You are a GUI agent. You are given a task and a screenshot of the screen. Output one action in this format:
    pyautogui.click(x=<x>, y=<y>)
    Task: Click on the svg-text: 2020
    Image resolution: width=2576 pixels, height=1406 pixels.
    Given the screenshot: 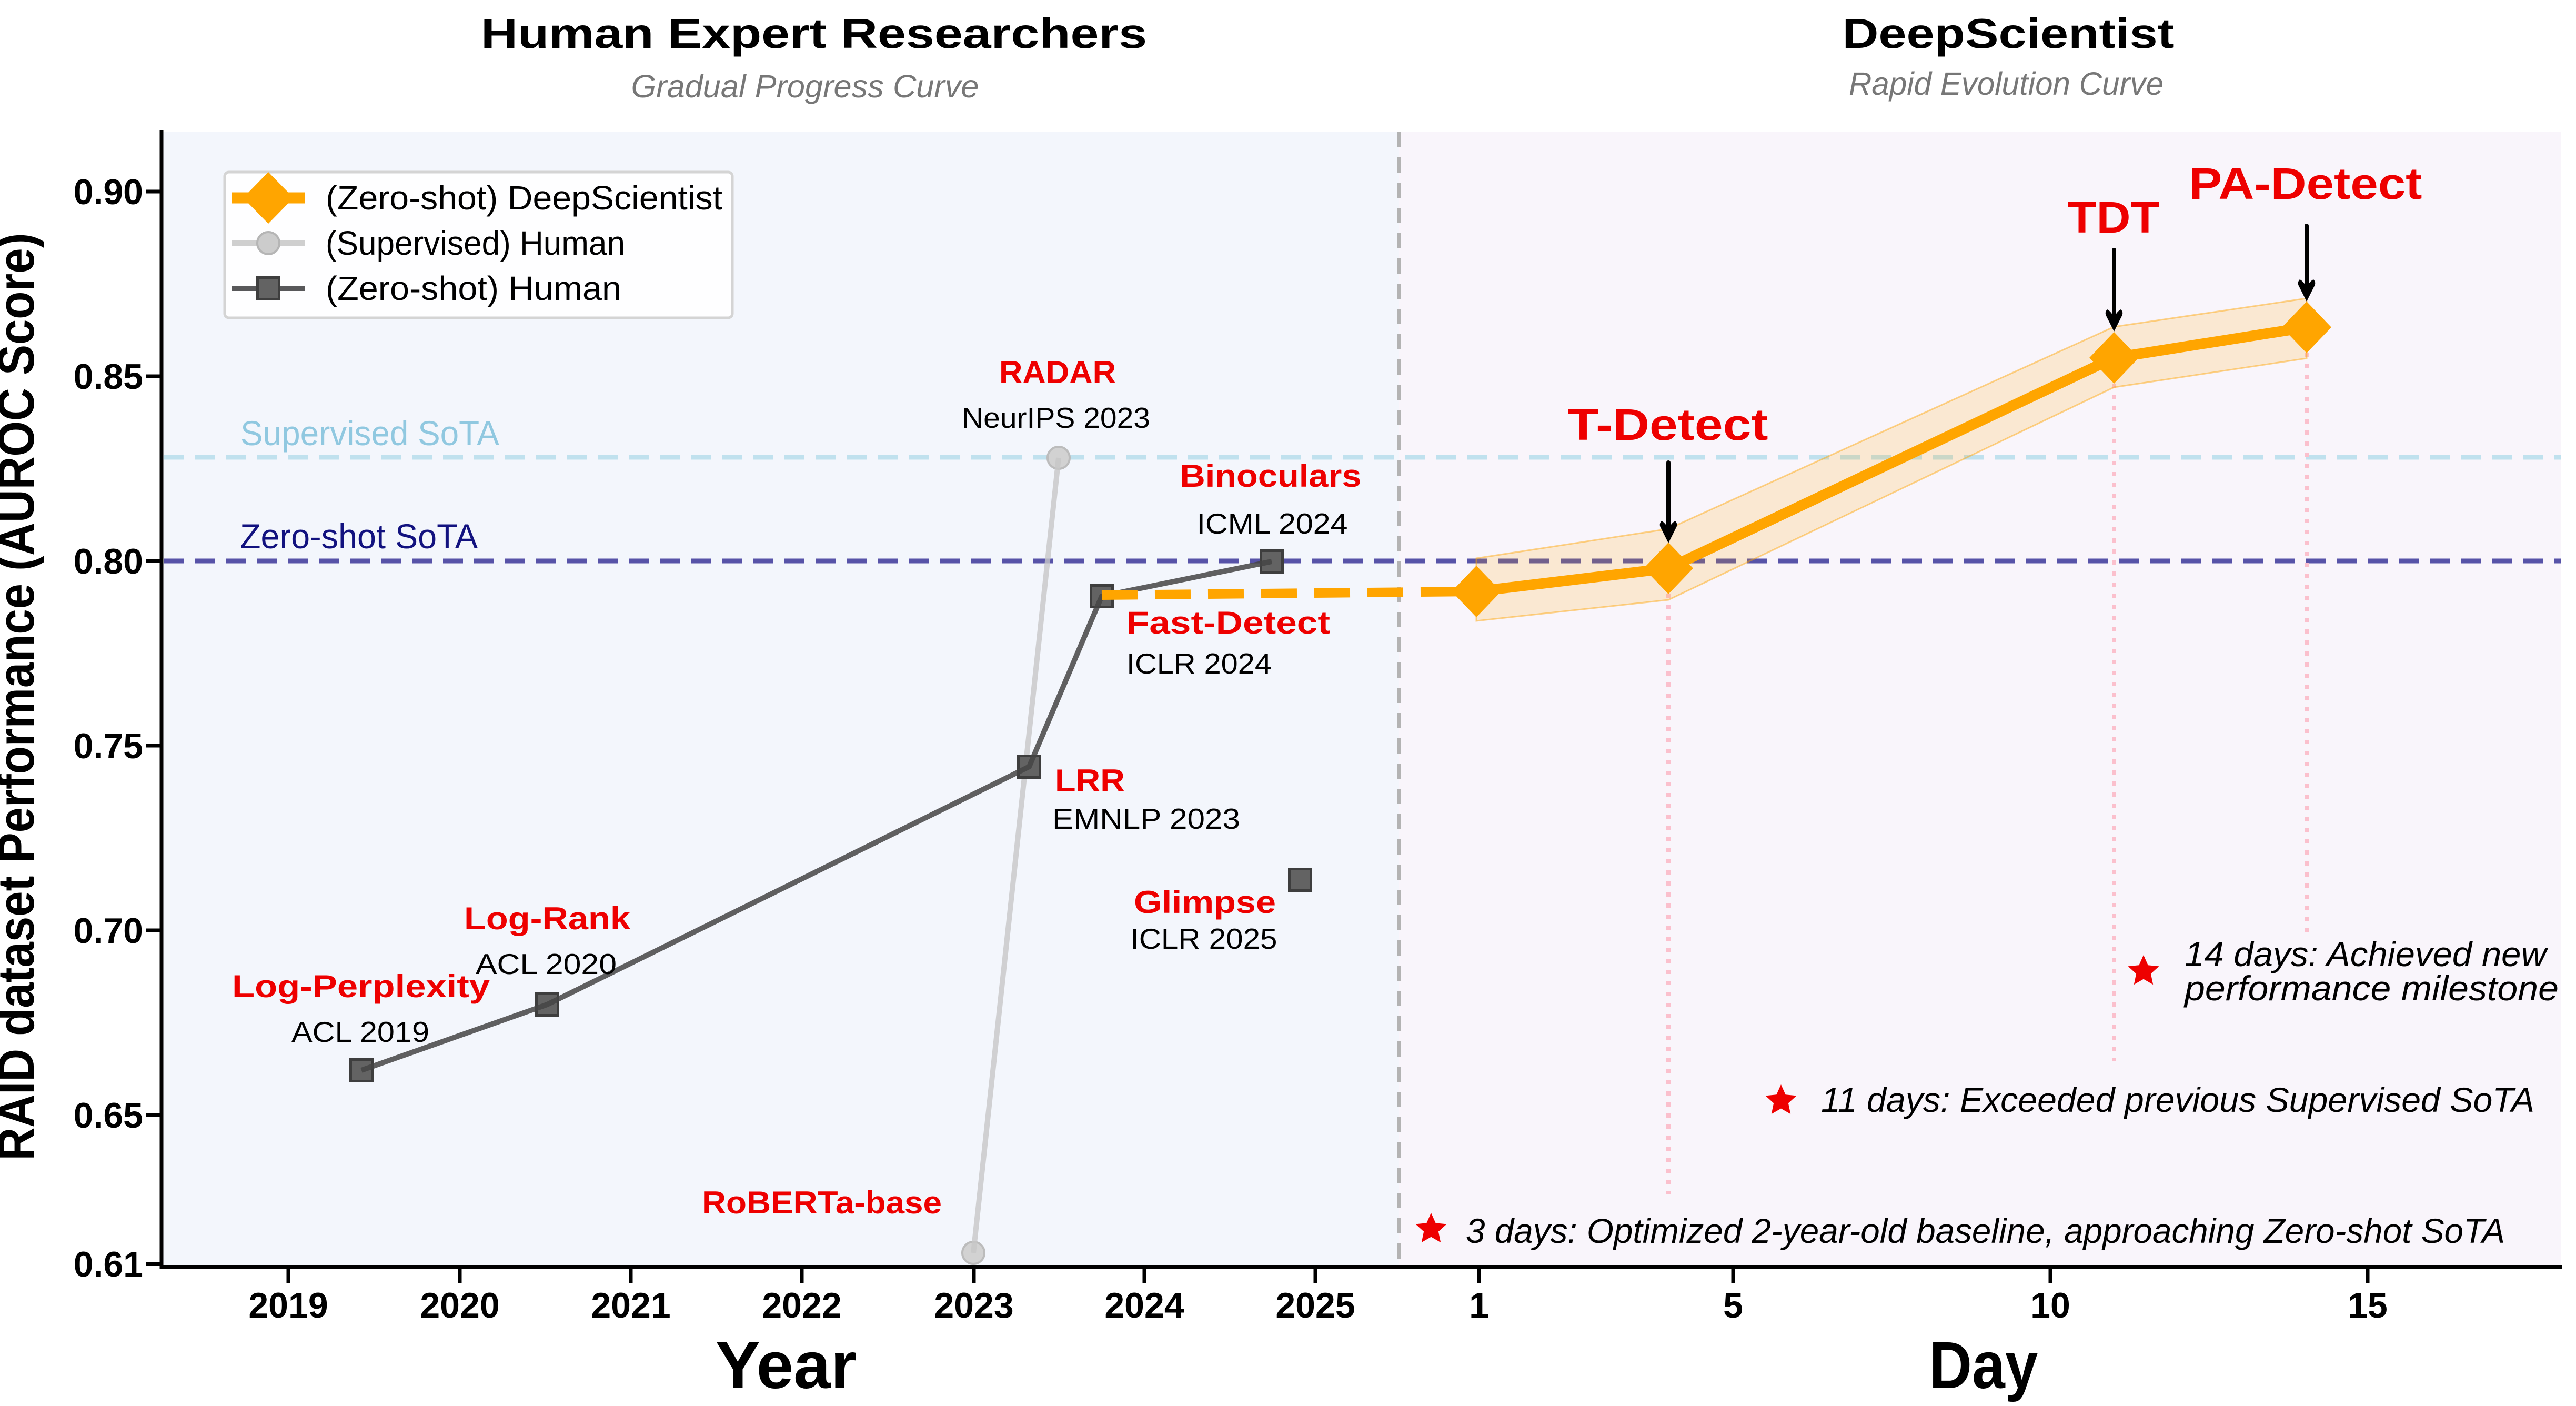 What is the action you would take?
    pyautogui.click(x=460, y=1305)
    